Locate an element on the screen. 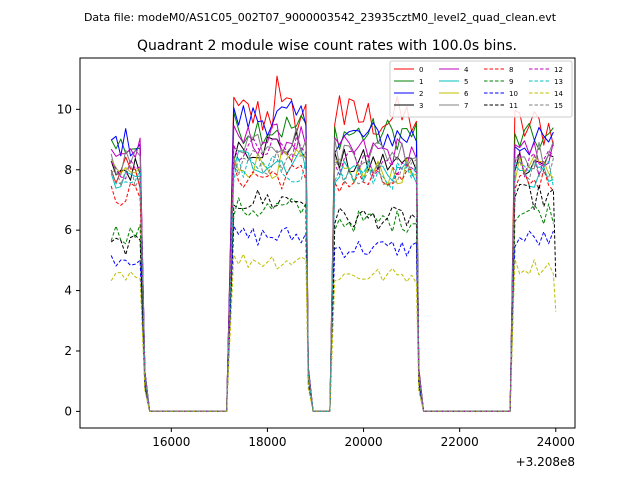  legend-label-15: 15 is located at coordinates (558, 106).